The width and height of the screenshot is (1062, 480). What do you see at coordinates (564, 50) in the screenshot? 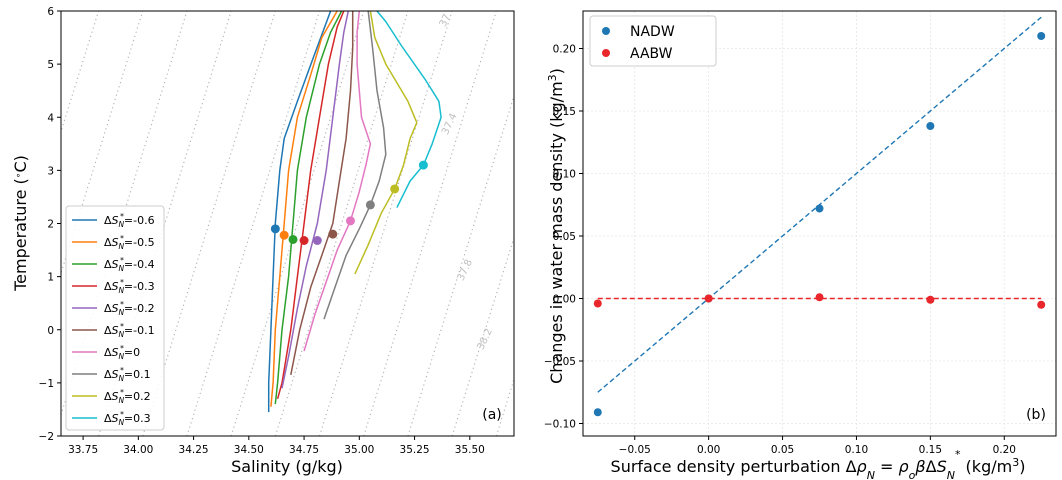
I see `y-tick-label-b: 0.20` at bounding box center [564, 50].